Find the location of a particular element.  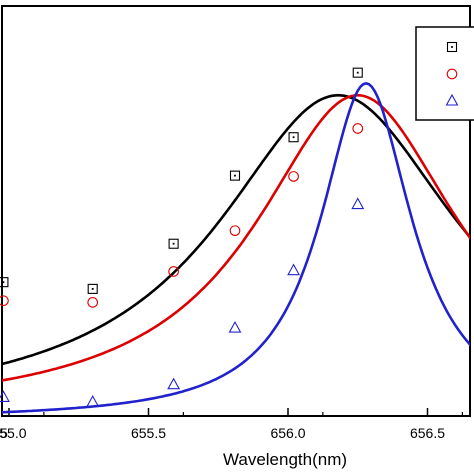

legend-box is located at coordinates (444, 73).